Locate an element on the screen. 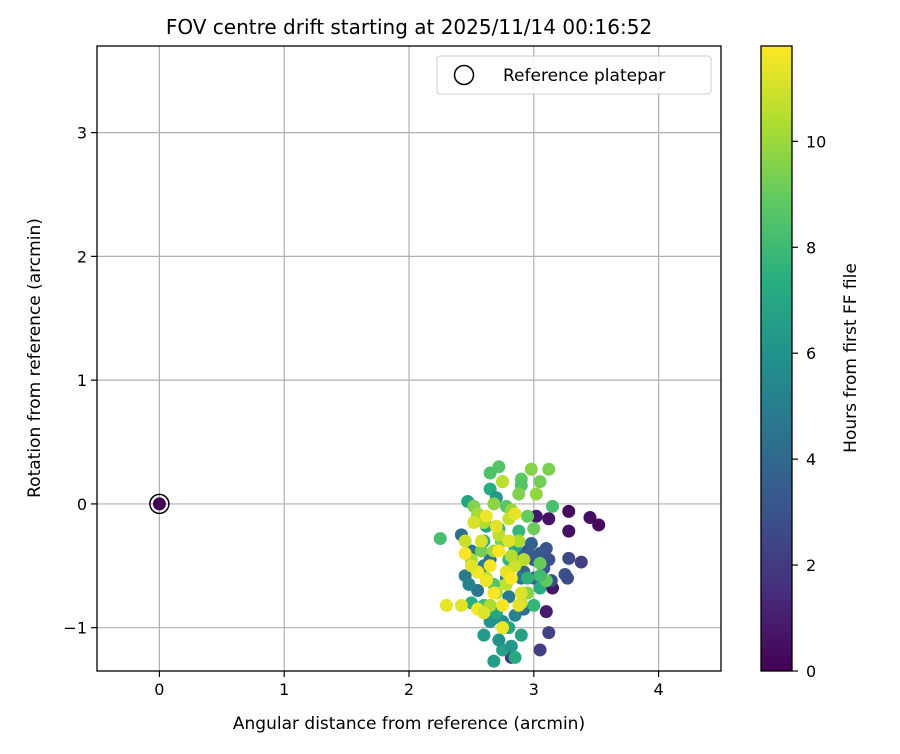 The width and height of the screenshot is (900, 754). colorbar-tick-label: 8 is located at coordinates (811, 247).